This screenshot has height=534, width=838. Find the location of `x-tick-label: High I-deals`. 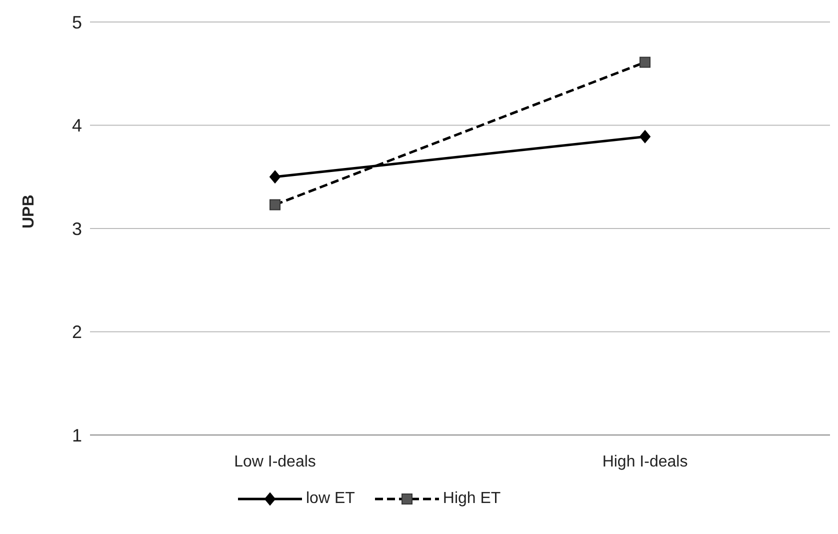

x-tick-label: High I-deals is located at coordinates (645, 461).